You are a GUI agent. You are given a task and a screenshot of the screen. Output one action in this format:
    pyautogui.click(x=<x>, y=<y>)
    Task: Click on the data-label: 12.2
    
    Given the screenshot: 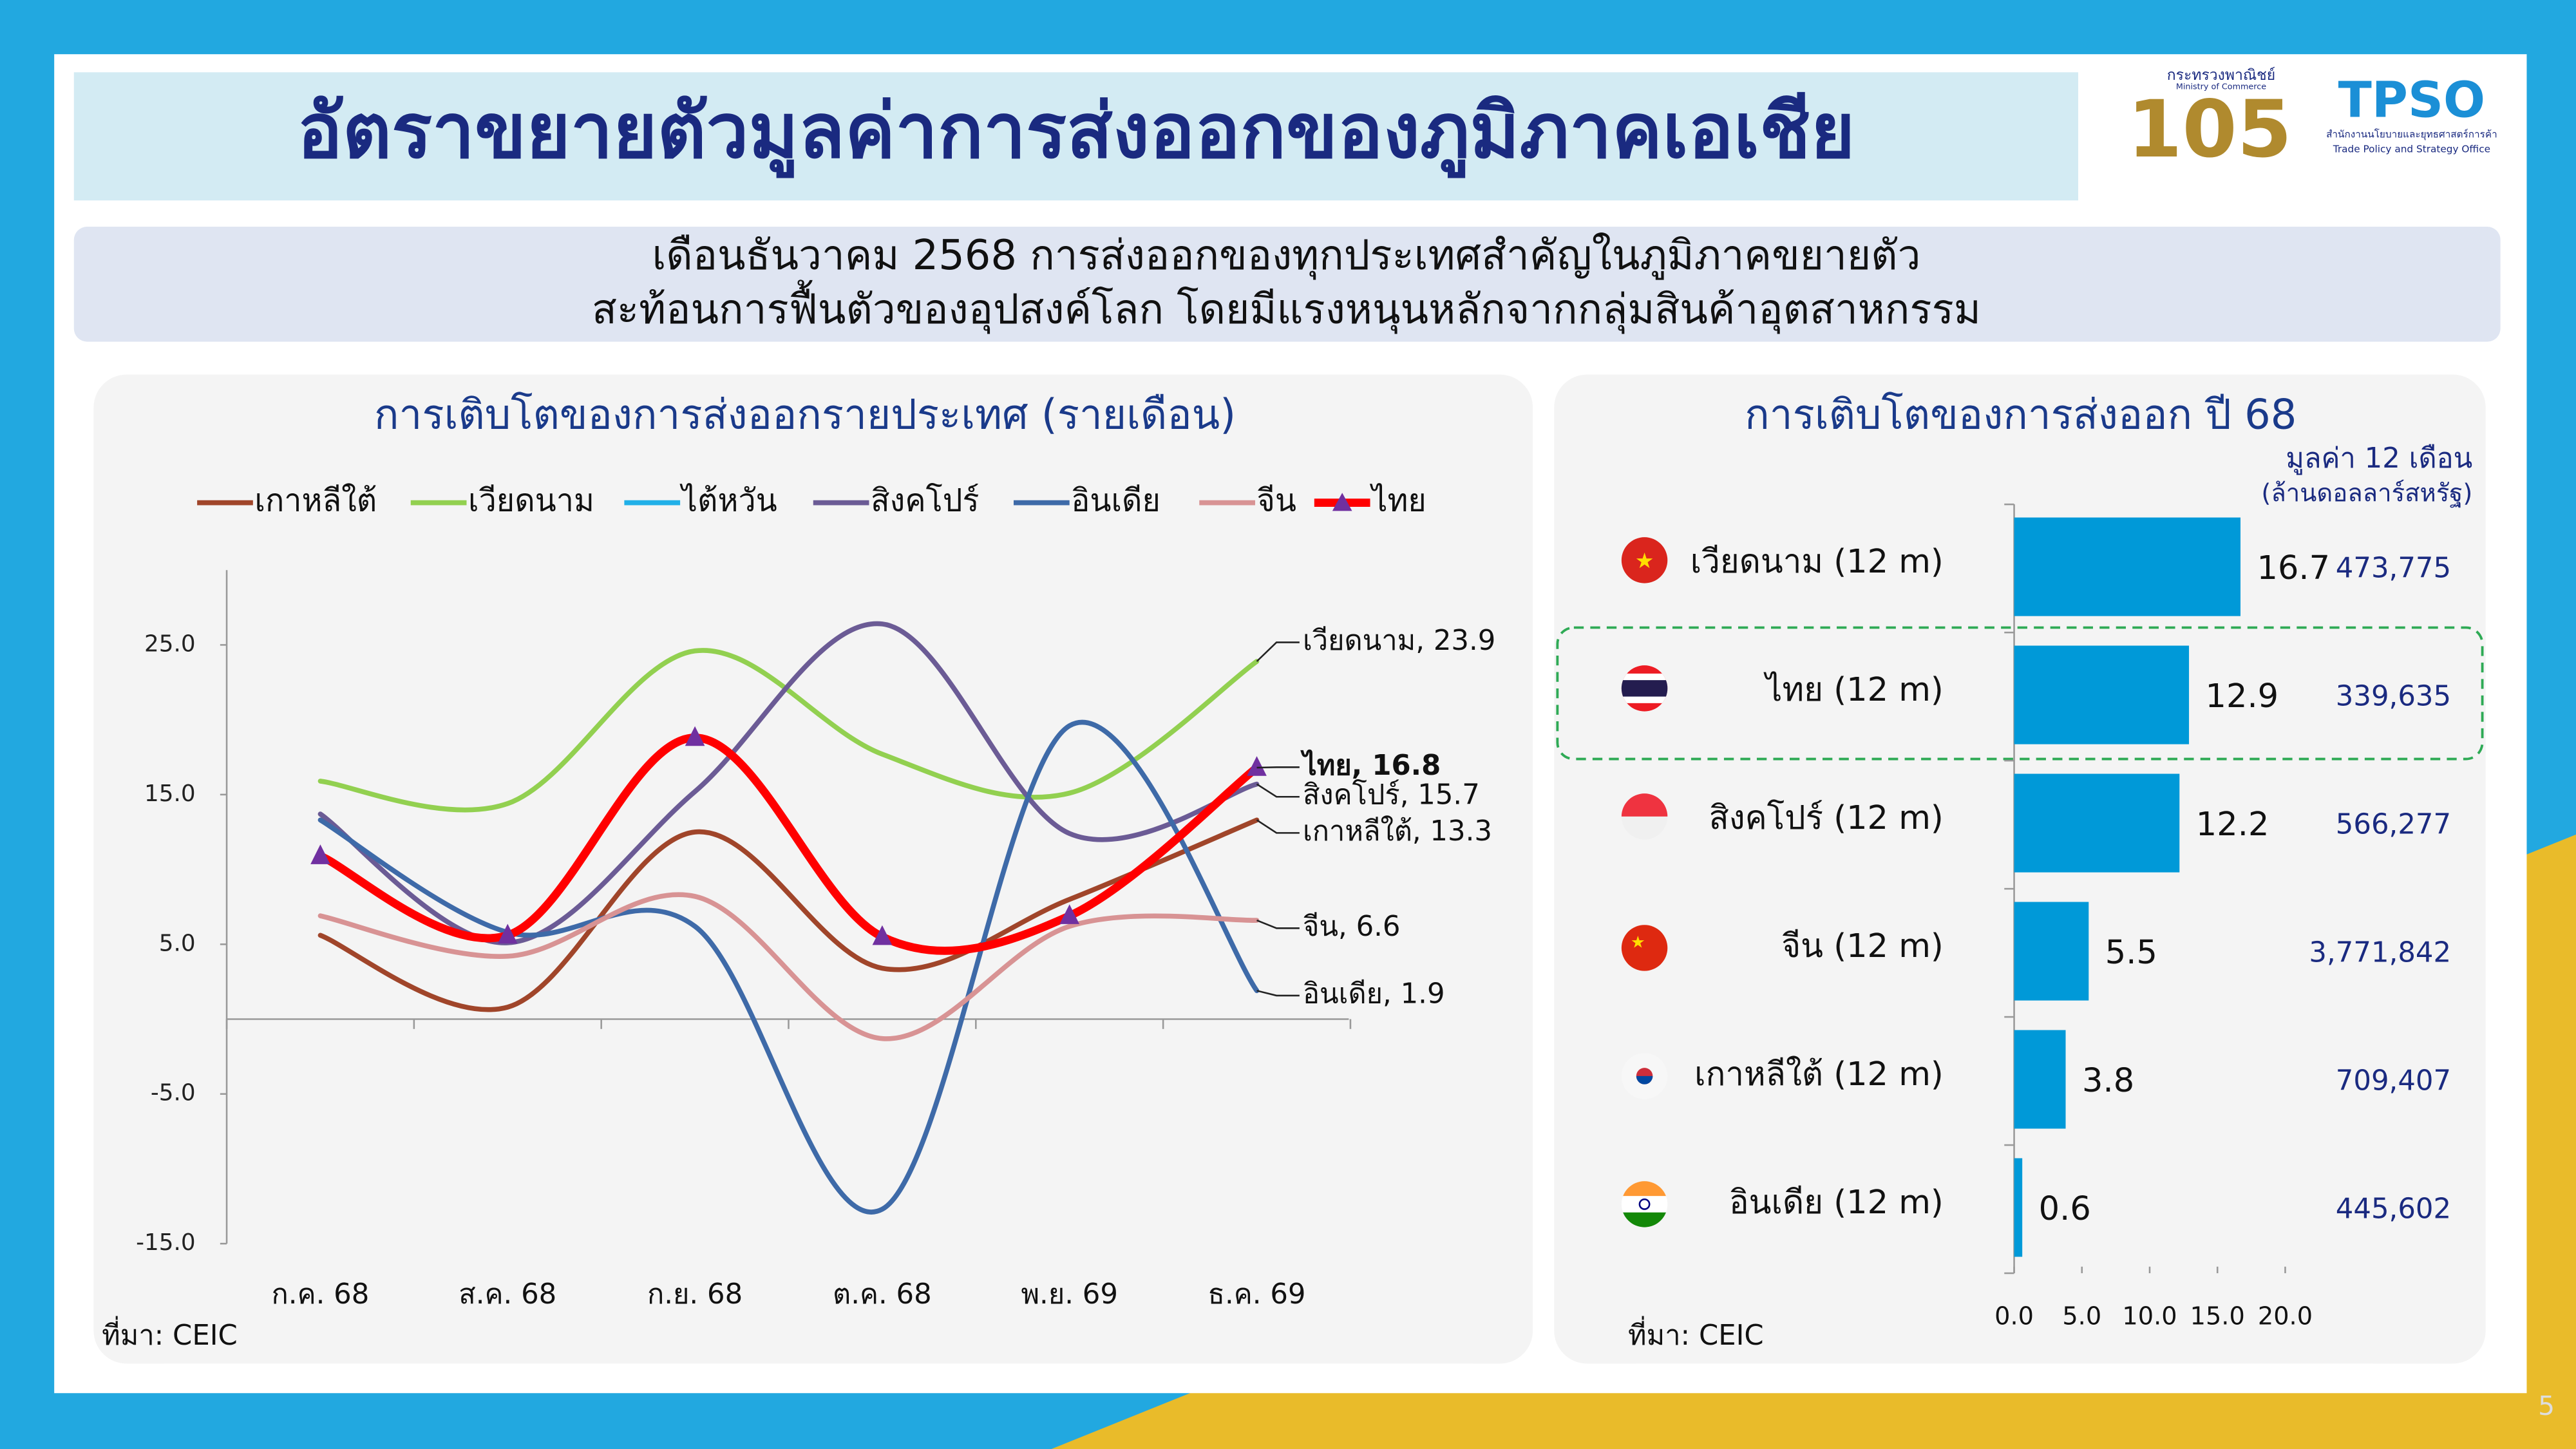 What is the action you would take?
    pyautogui.click(x=2233, y=825)
    